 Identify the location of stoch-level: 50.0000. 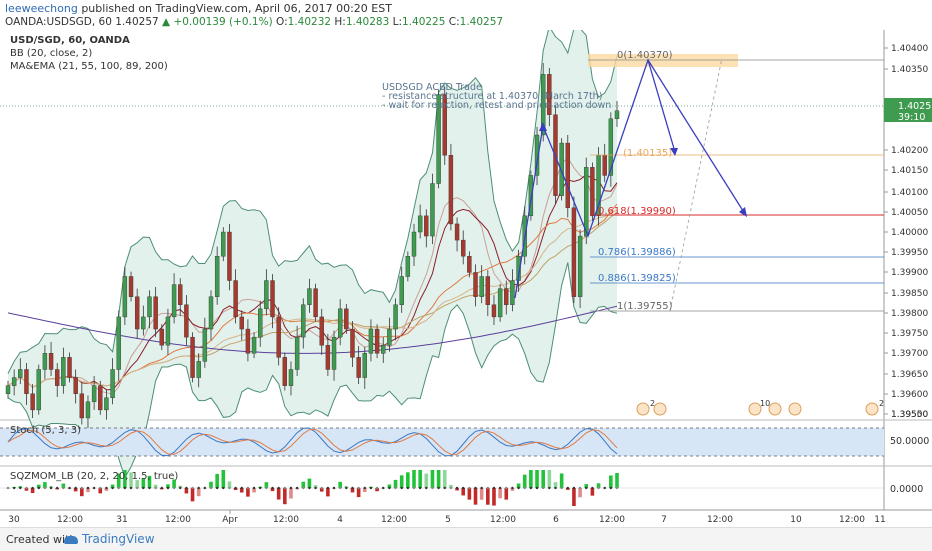
(909, 441).